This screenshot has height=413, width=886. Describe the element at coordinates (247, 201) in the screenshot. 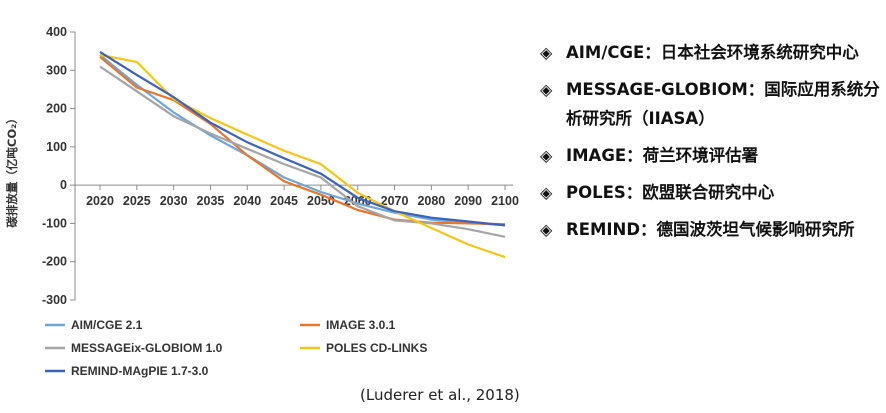

I see `x-tick-label: 2040` at that location.